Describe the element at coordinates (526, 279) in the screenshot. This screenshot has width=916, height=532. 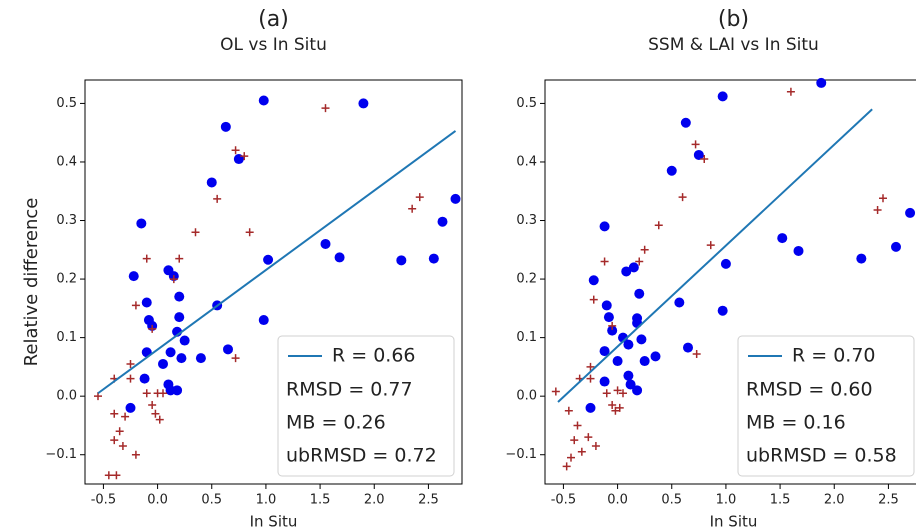
I see `y-tick-label: 0.2` at that location.